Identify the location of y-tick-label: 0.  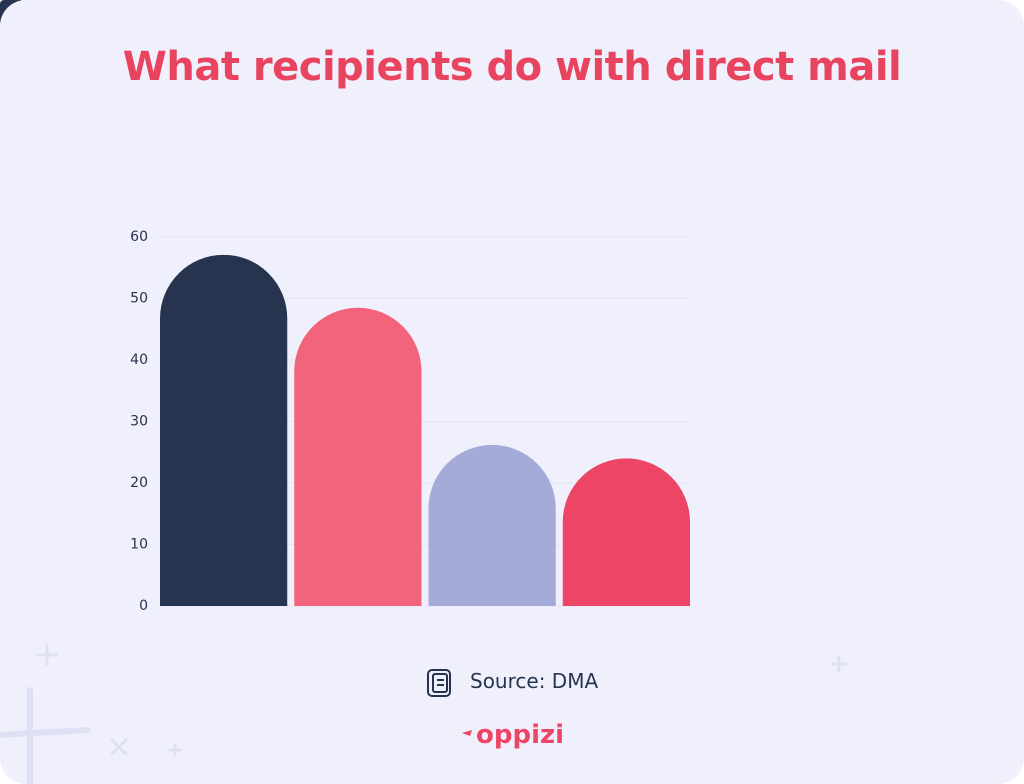
(143, 606).